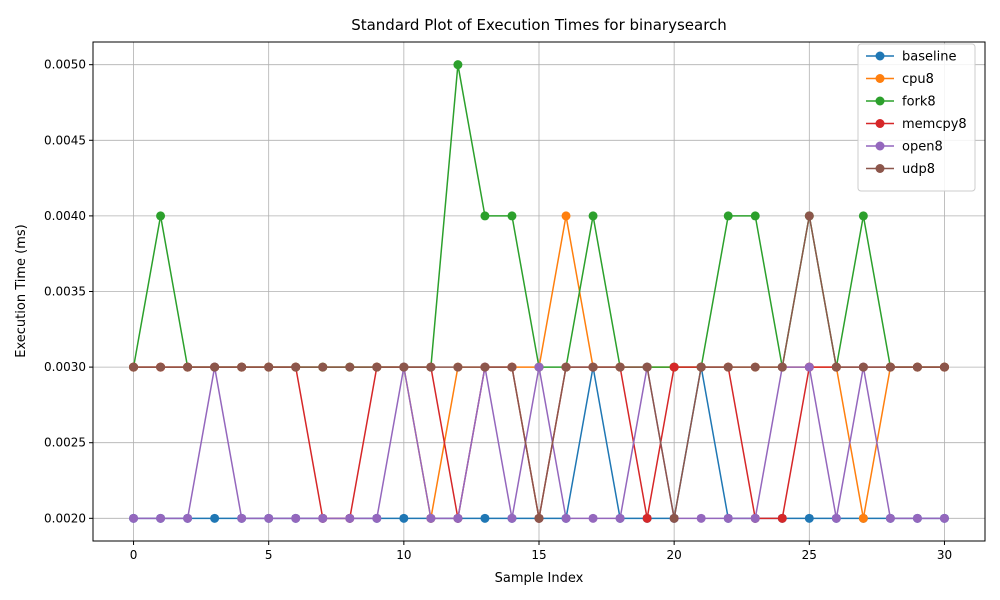 The image size is (1000, 600). I want to click on y-tick-label: 0.0020, so click(65, 518).